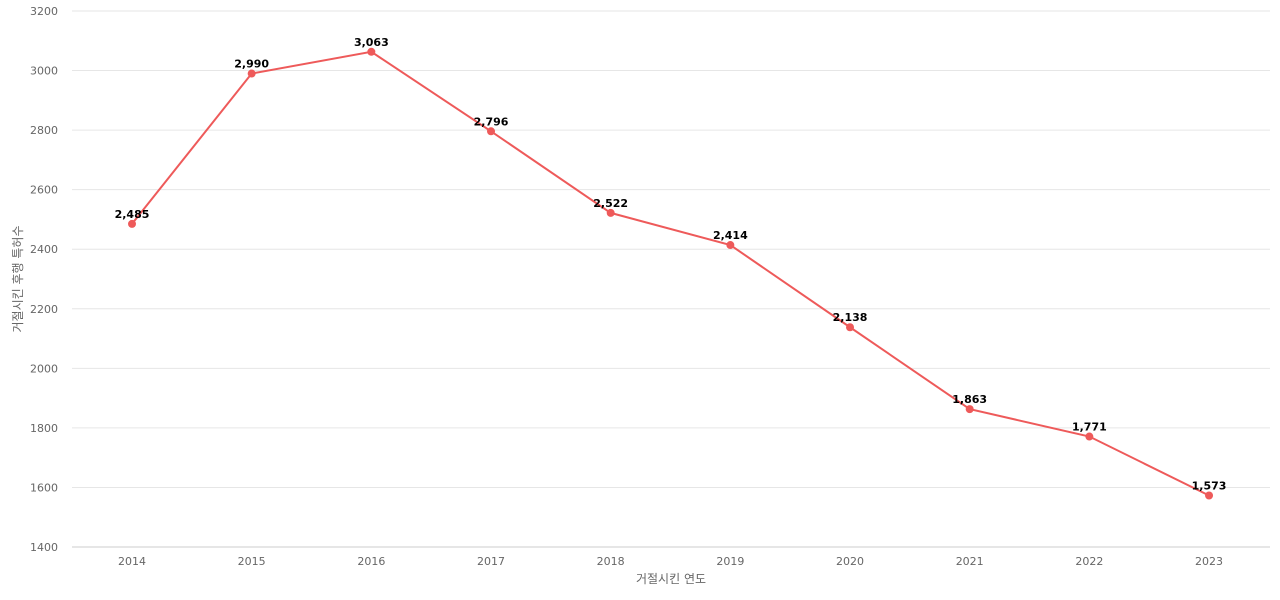  Describe the element at coordinates (1089, 561) in the screenshot. I see `x-tick-label: 2022` at that location.